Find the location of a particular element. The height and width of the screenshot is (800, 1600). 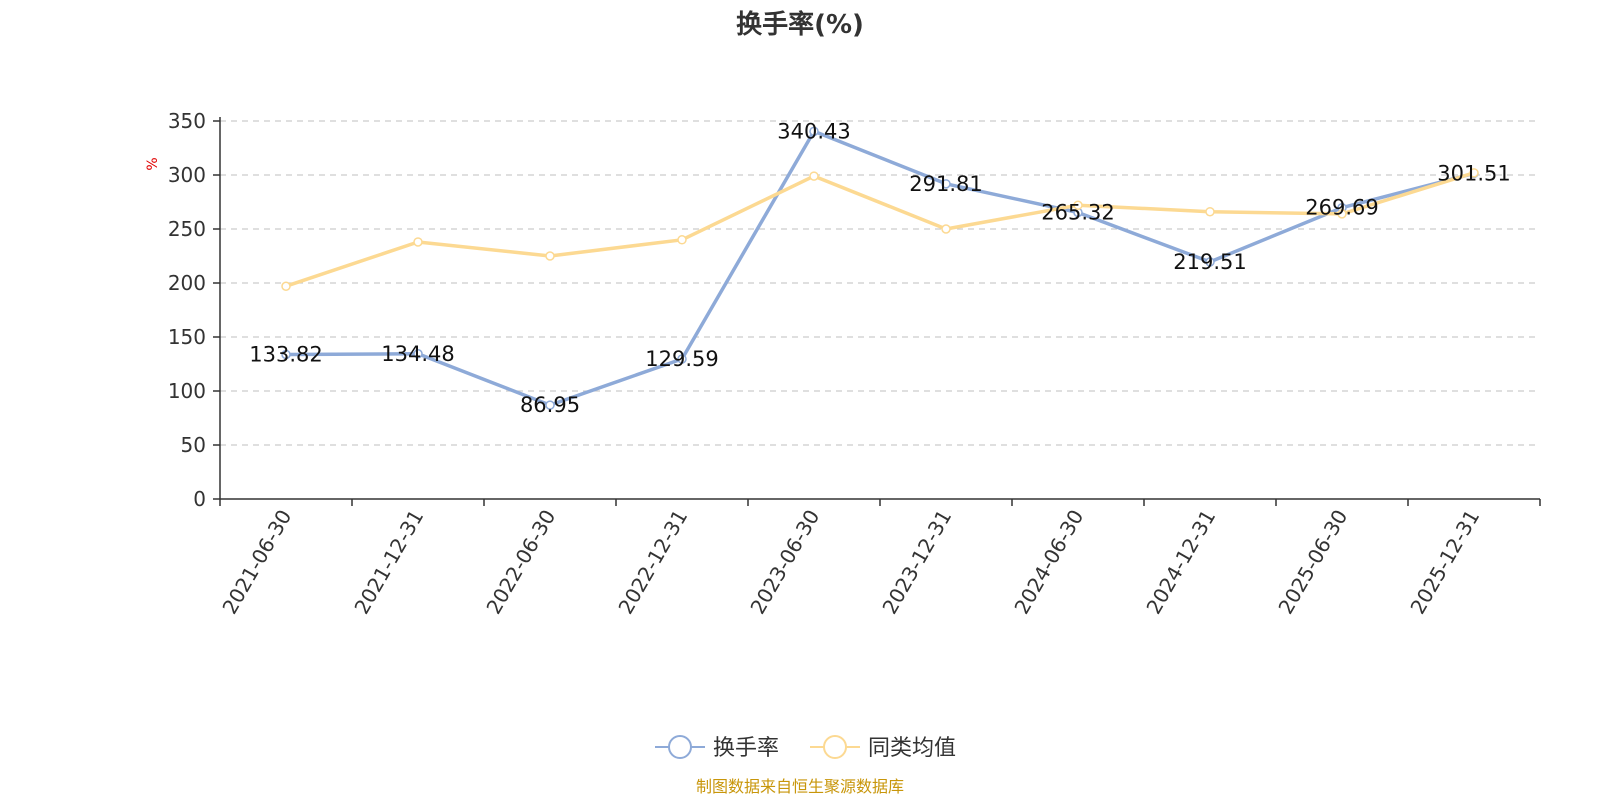

data-label: 133.82 is located at coordinates (285, 354).